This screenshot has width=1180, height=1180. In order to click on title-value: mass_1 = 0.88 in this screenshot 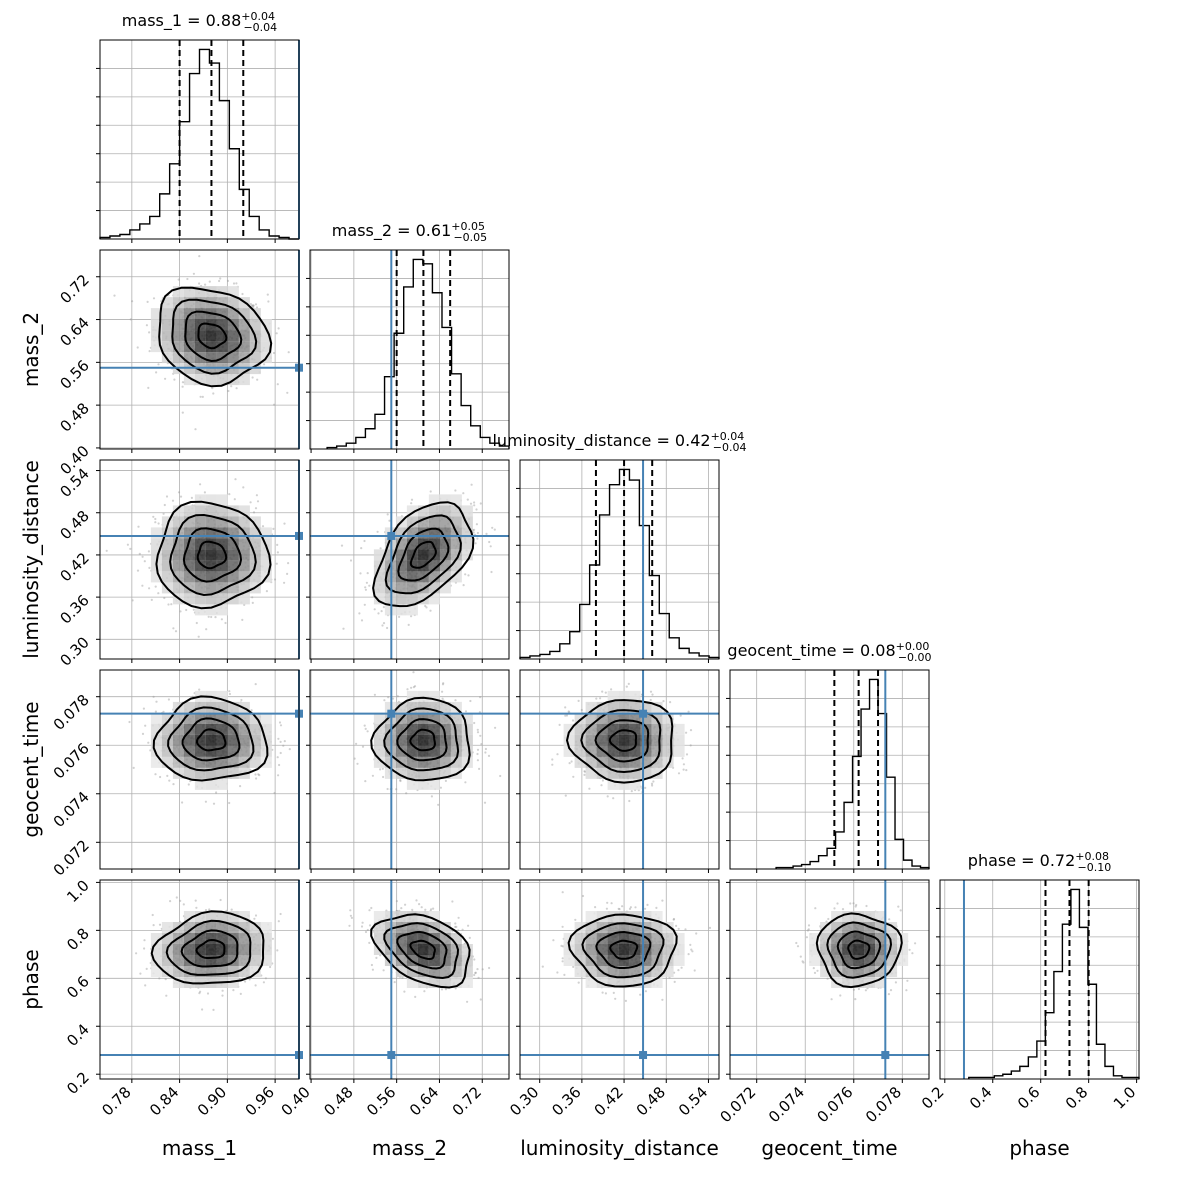, I will do `click(181, 21)`.